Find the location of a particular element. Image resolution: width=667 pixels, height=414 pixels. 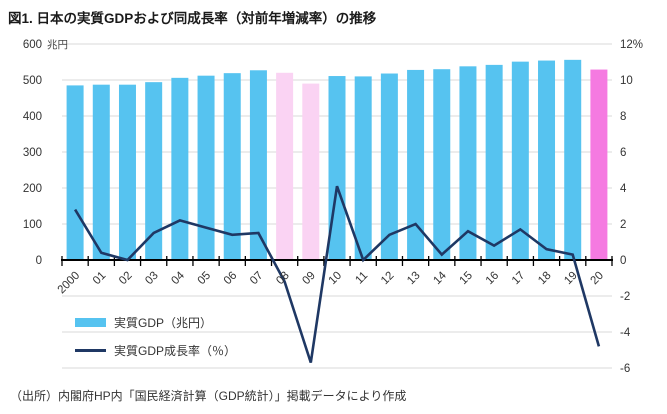

x-axis-label: 04 is located at coordinates (178, 278).